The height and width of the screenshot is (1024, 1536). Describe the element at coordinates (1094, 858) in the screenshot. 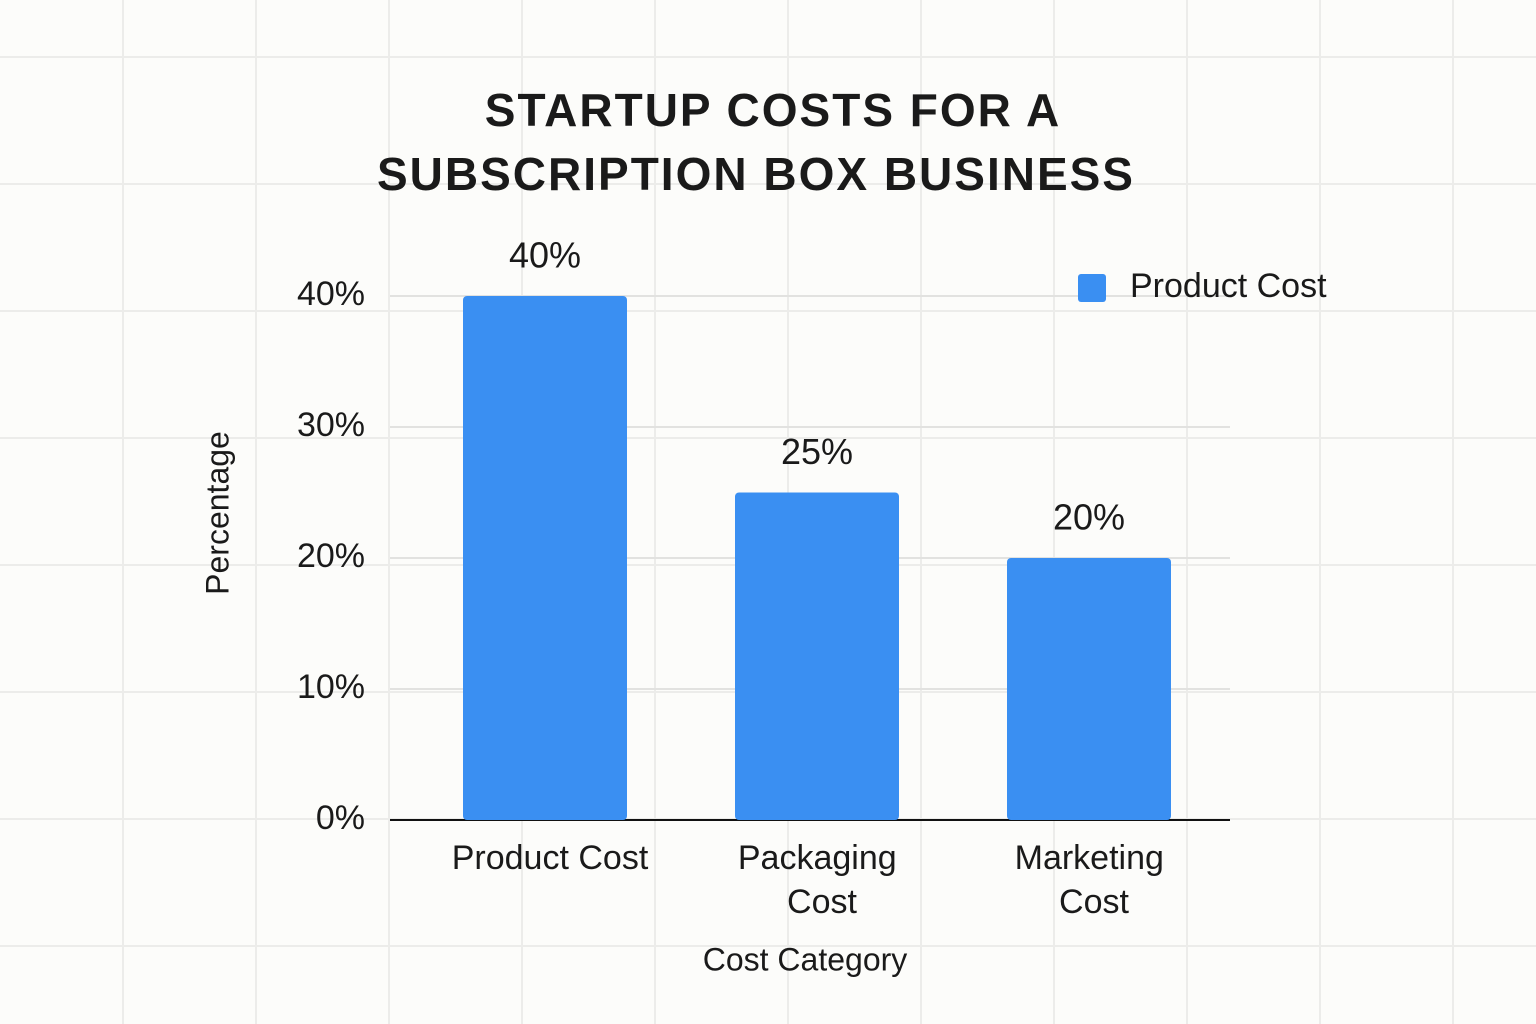

I see `x-tick-label-line: Marketing` at that location.